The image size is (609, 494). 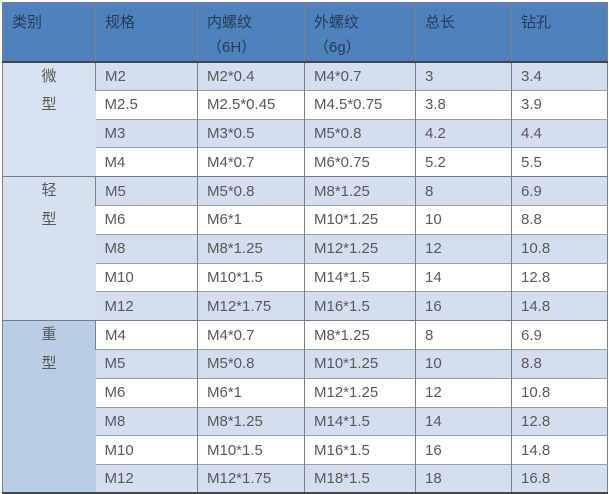 What do you see at coordinates (120, 22) in the screenshot?
I see `column-header-label: 规格` at bounding box center [120, 22].